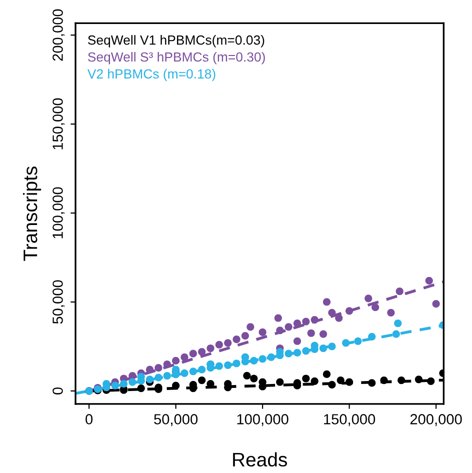 The width and height of the screenshot is (472, 473). Describe the element at coordinates (260, 459) in the screenshot. I see `x-axis-title: Reads` at that location.